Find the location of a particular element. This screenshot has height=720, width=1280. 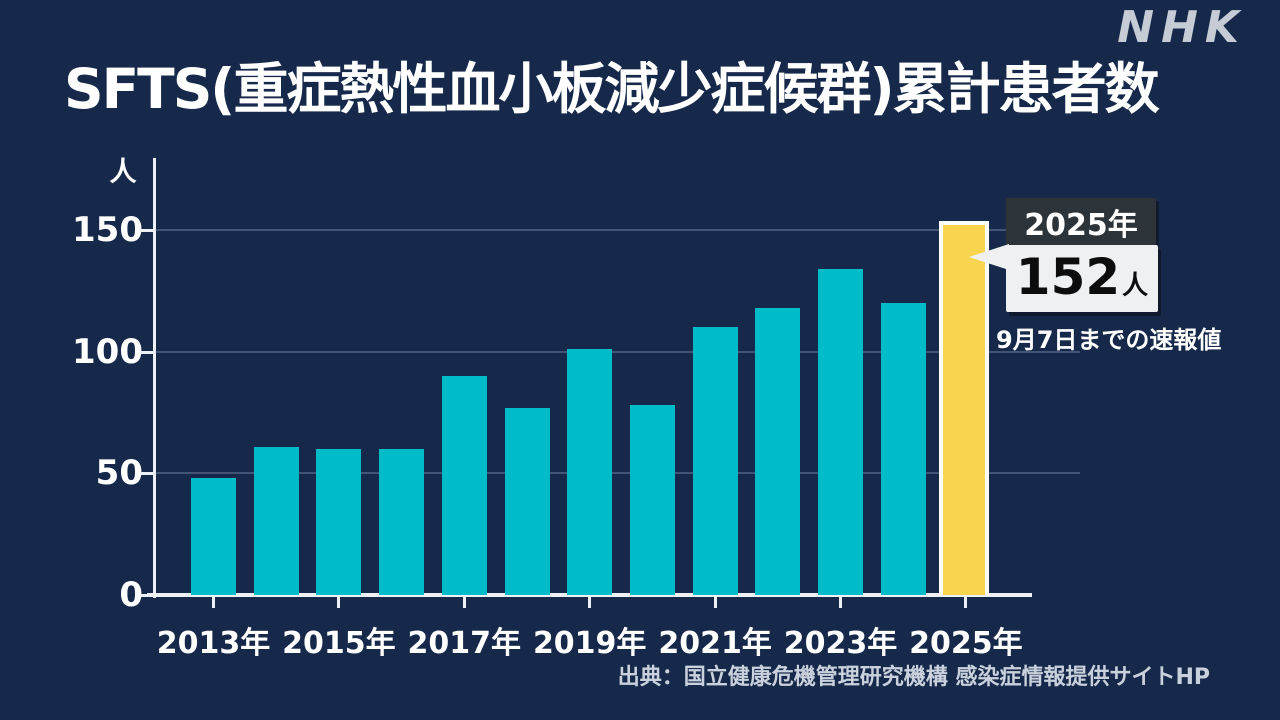

source-credit: 出典：国立健康危機管理研究機構 感染症情報提供サイトHP is located at coordinates (913, 677).